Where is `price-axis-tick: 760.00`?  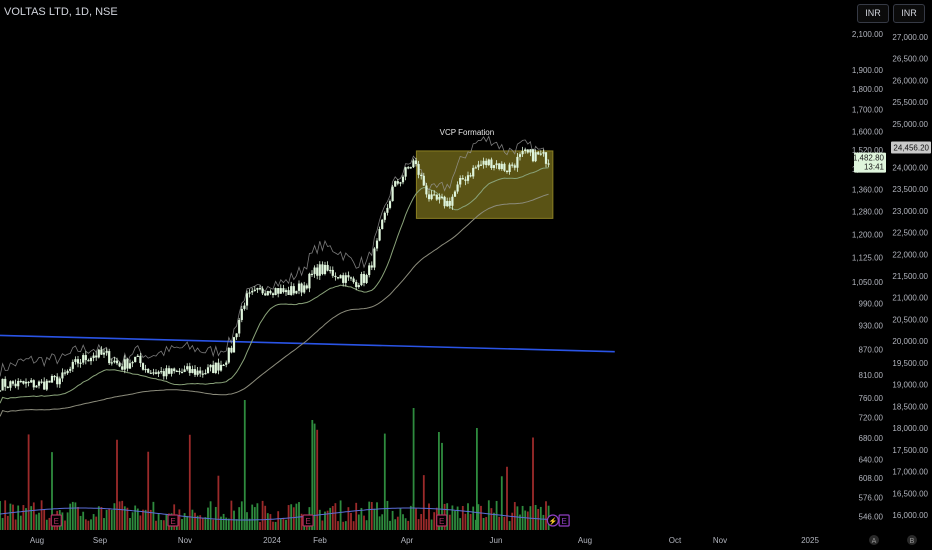
price-axis-tick: 760.00 is located at coordinates (871, 398).